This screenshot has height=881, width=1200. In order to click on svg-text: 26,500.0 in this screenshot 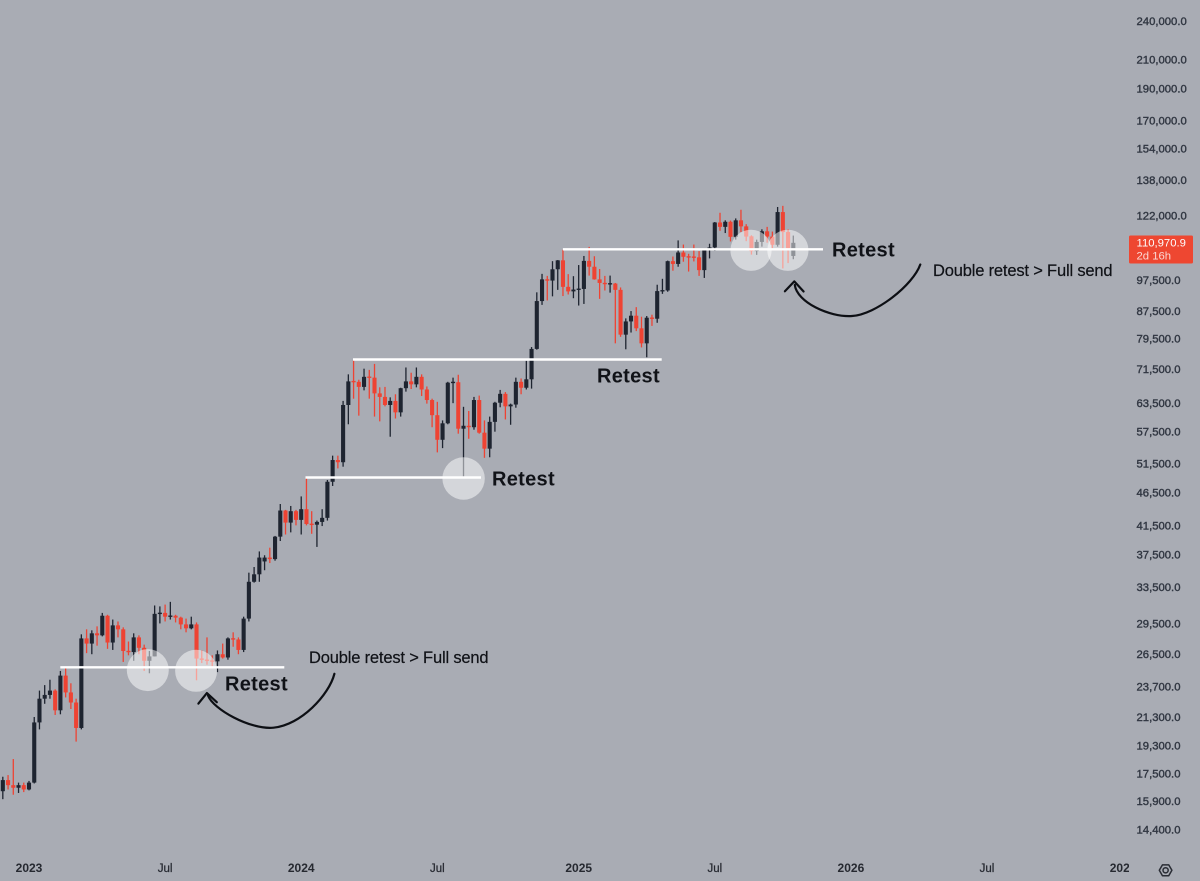, I will do `click(1159, 655)`.